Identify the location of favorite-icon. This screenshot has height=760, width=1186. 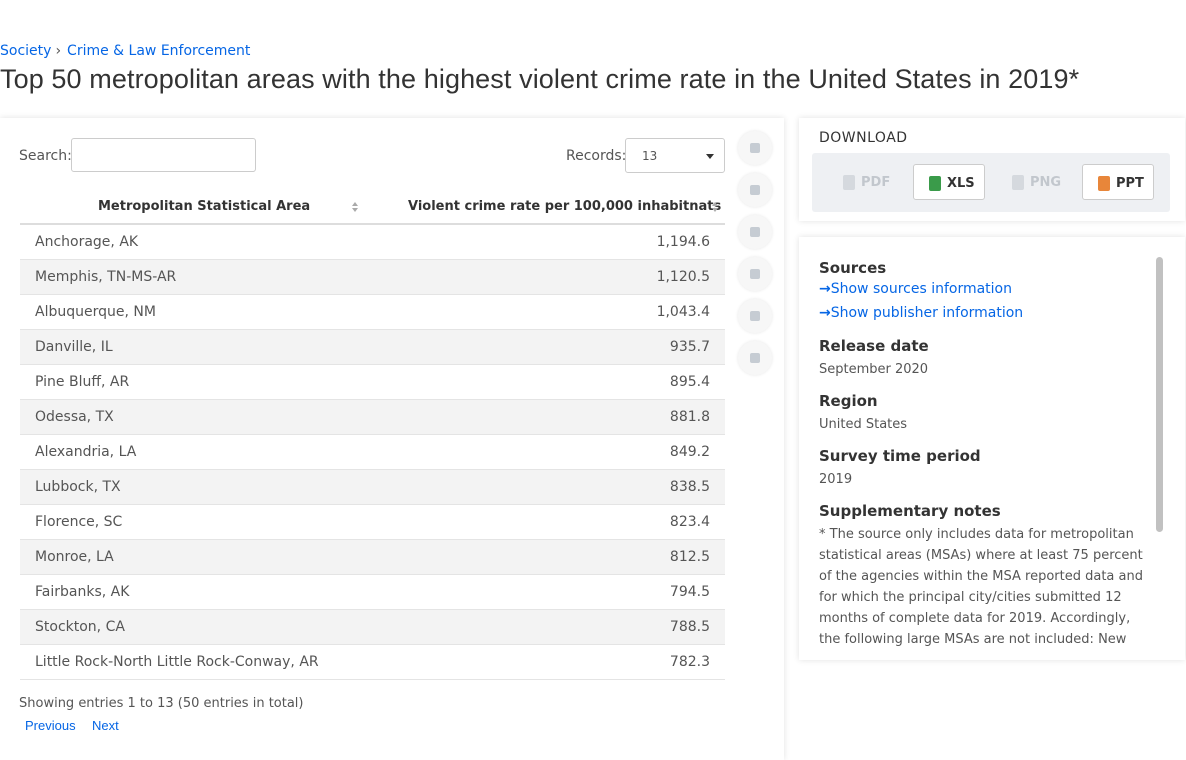
(755, 148).